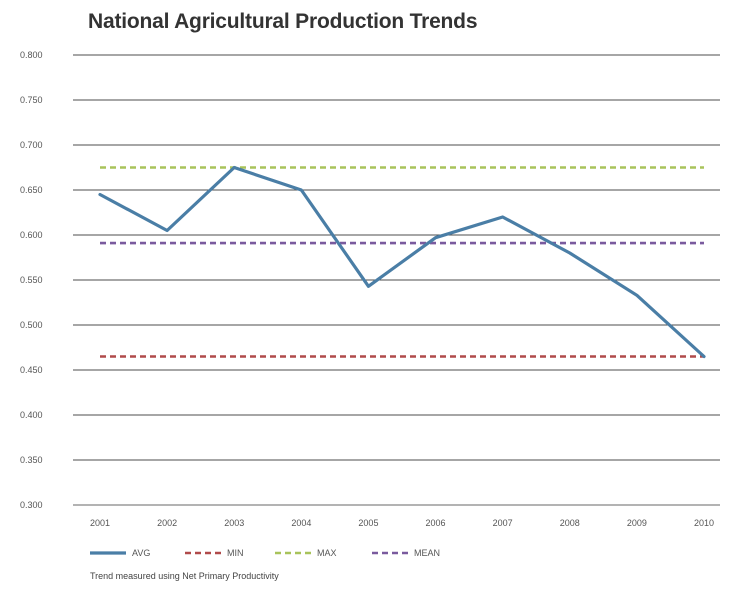 The image size is (741, 592). Describe the element at coordinates (31, 100) in the screenshot. I see `y-tick-label: 0.750` at that location.